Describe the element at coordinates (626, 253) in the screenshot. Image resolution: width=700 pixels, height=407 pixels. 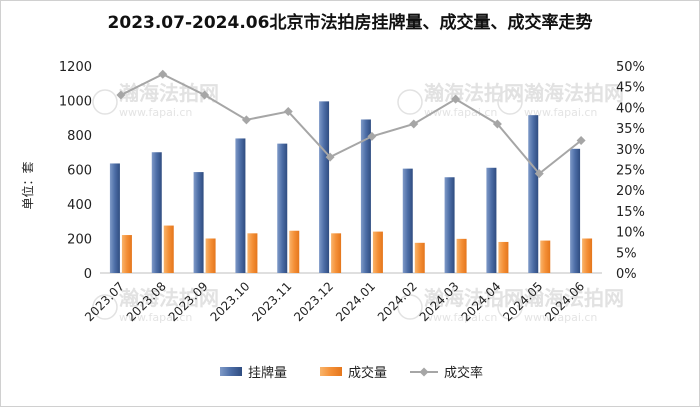
I see `y2-tick-label: 5%` at that location.